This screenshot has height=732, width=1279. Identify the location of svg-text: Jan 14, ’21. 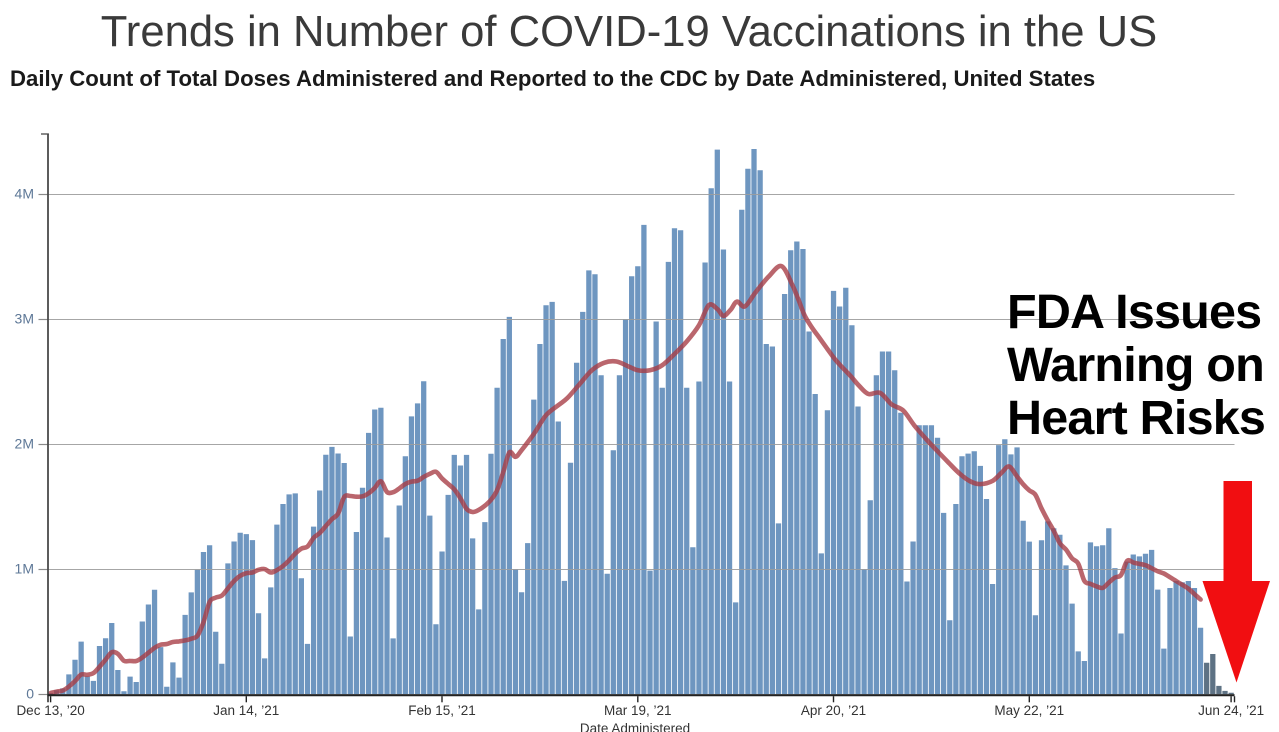
(246, 710).